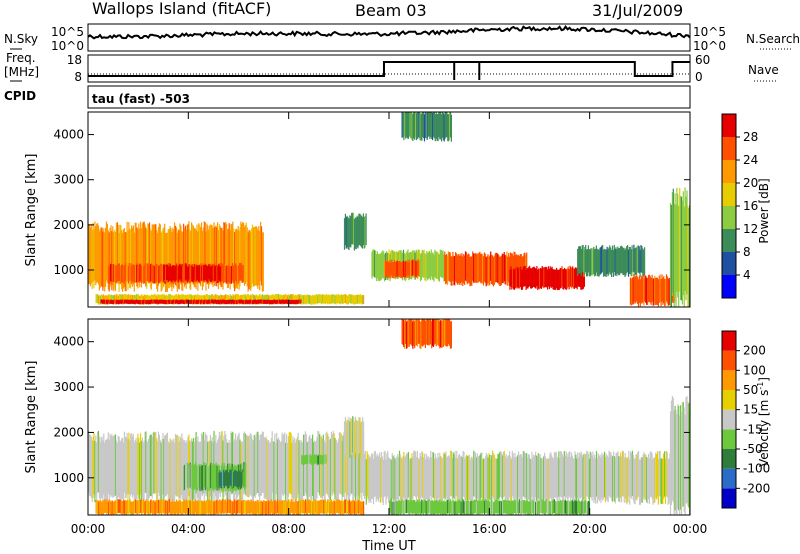  I want to click on colorbar-tick-label: 12, so click(750, 229).